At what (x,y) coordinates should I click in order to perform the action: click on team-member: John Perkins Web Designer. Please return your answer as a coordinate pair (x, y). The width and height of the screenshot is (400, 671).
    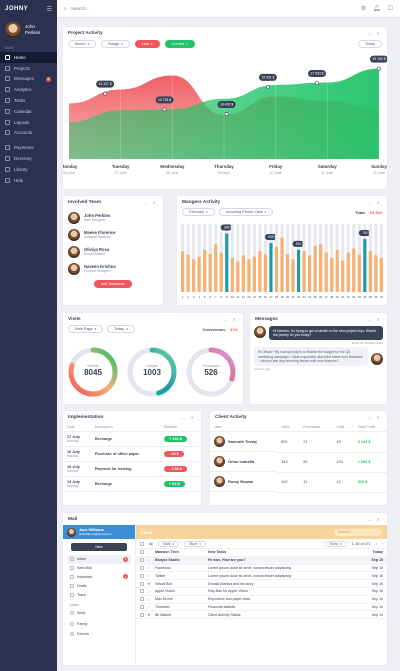
    Looking at the image, I should click on (113, 217).